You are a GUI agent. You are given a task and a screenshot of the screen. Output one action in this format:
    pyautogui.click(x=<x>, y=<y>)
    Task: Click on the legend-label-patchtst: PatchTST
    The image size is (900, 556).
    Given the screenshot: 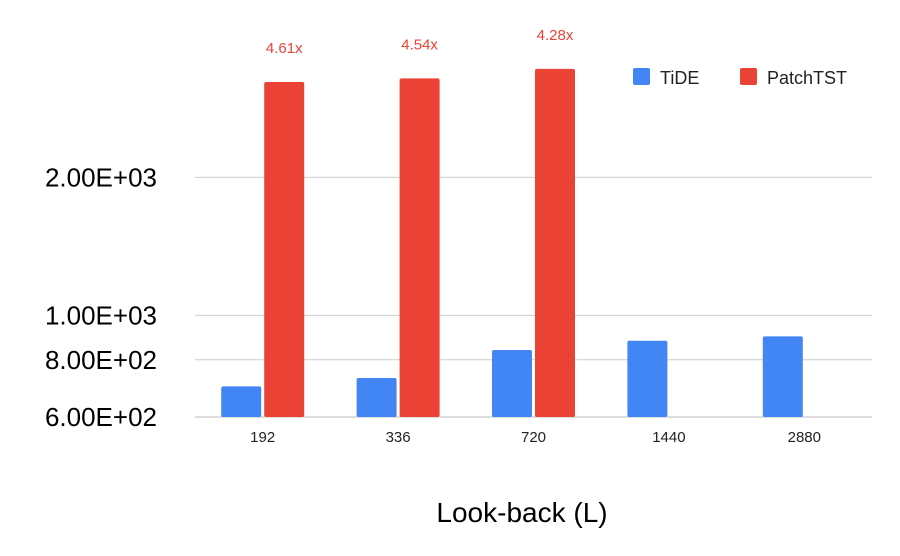 What is the action you would take?
    pyautogui.click(x=807, y=78)
    